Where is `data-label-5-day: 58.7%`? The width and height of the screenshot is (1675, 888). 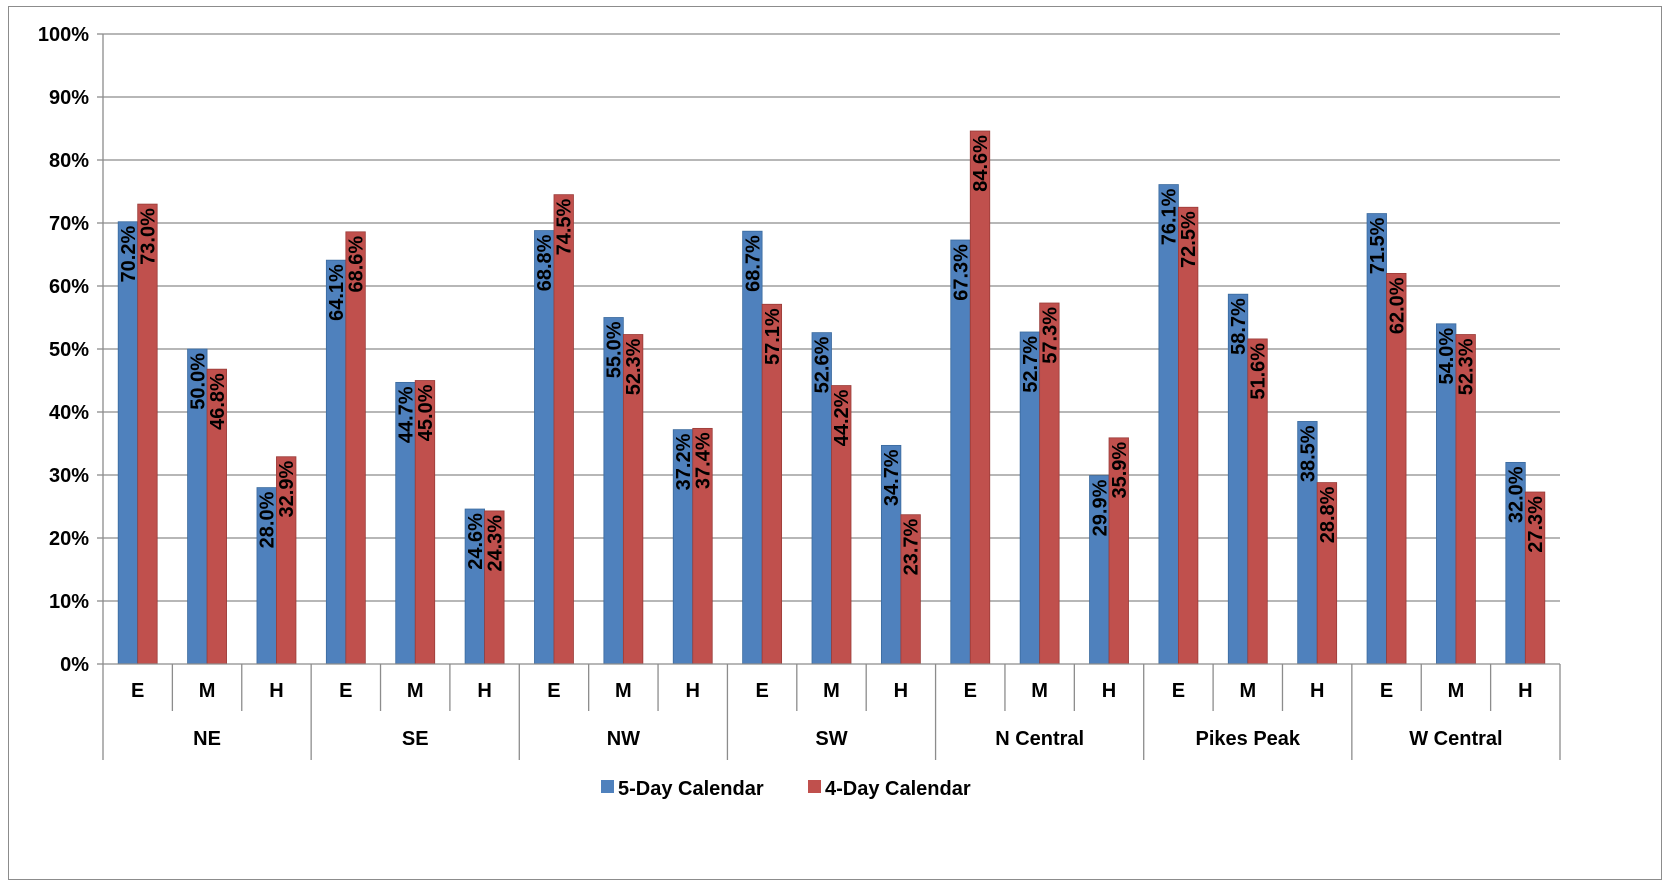 data-label-5-day: 58.7% is located at coordinates (1239, 326).